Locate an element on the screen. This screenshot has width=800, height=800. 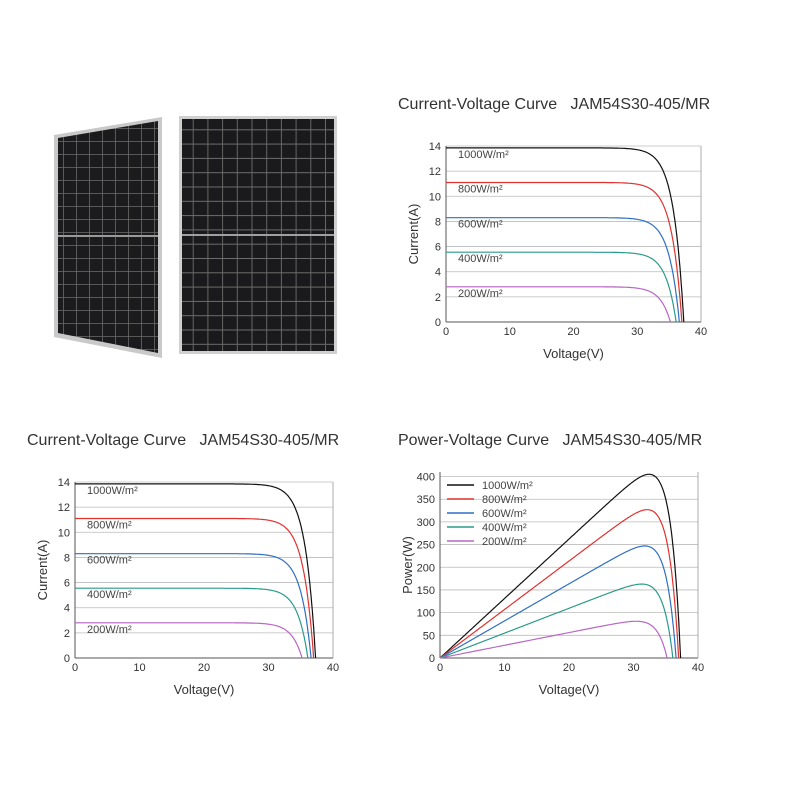
legend-label-1000w-m: 1000W/m² is located at coordinates (507, 486).